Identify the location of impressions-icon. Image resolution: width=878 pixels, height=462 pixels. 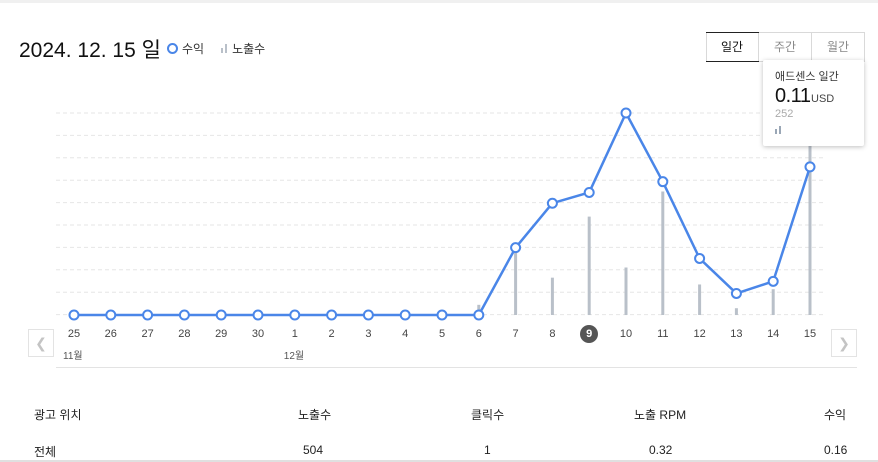
(778, 130).